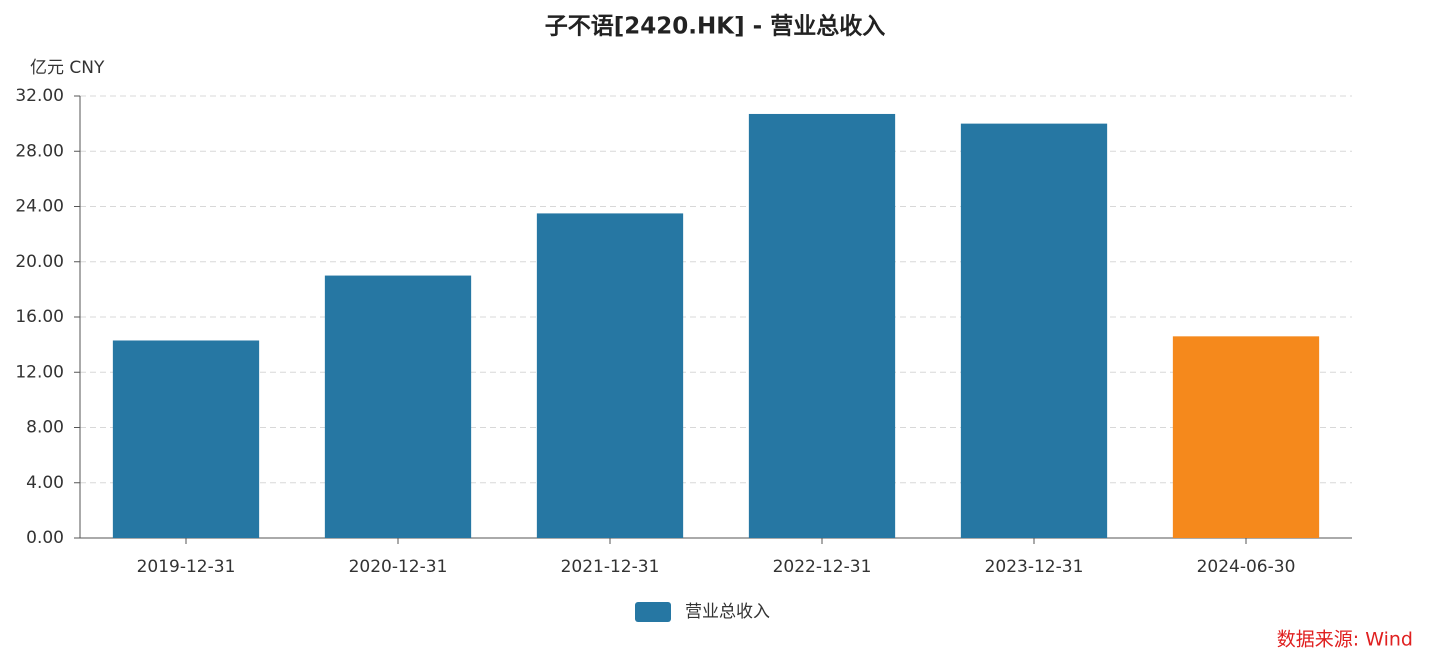 The height and width of the screenshot is (670, 1439). What do you see at coordinates (1246, 567) in the screenshot?
I see `x-tick-label: 2024-06-30` at bounding box center [1246, 567].